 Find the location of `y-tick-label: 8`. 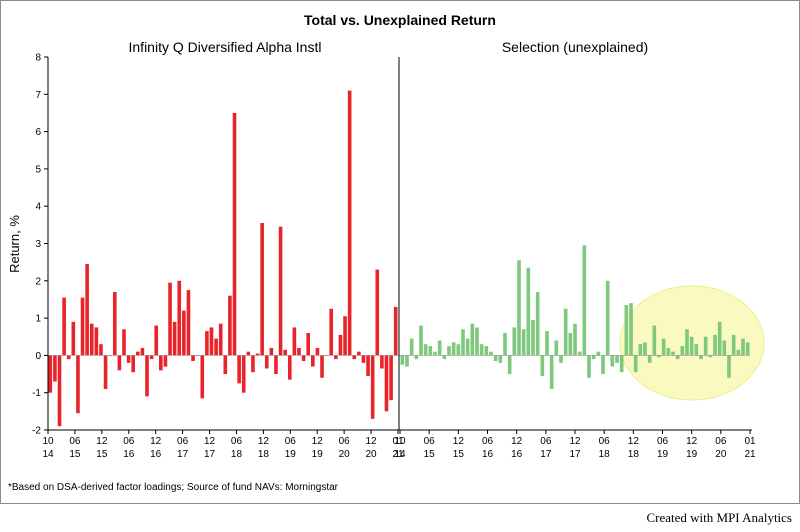

y-tick-label: 8 is located at coordinates (38, 58).